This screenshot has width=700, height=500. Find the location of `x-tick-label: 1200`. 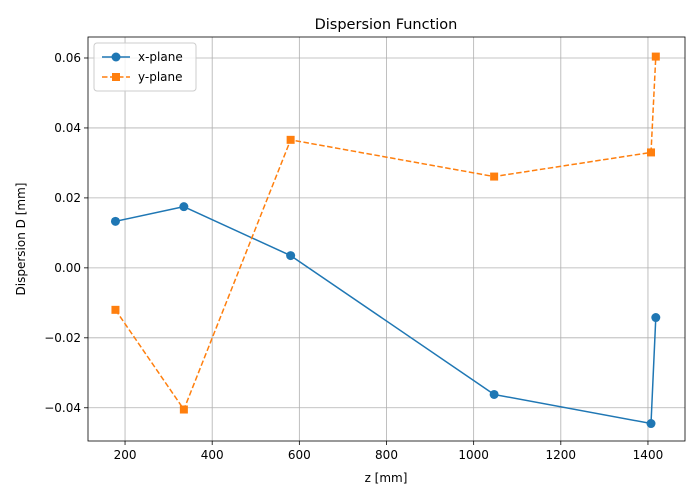

x-tick-label: 1200 is located at coordinates (561, 455).